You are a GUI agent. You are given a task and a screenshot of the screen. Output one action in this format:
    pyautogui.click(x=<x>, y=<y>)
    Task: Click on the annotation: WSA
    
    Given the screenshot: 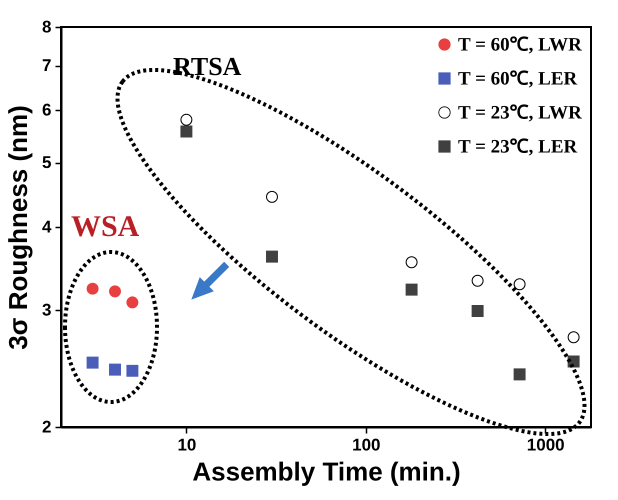 What is the action you would take?
    pyautogui.click(x=105, y=226)
    